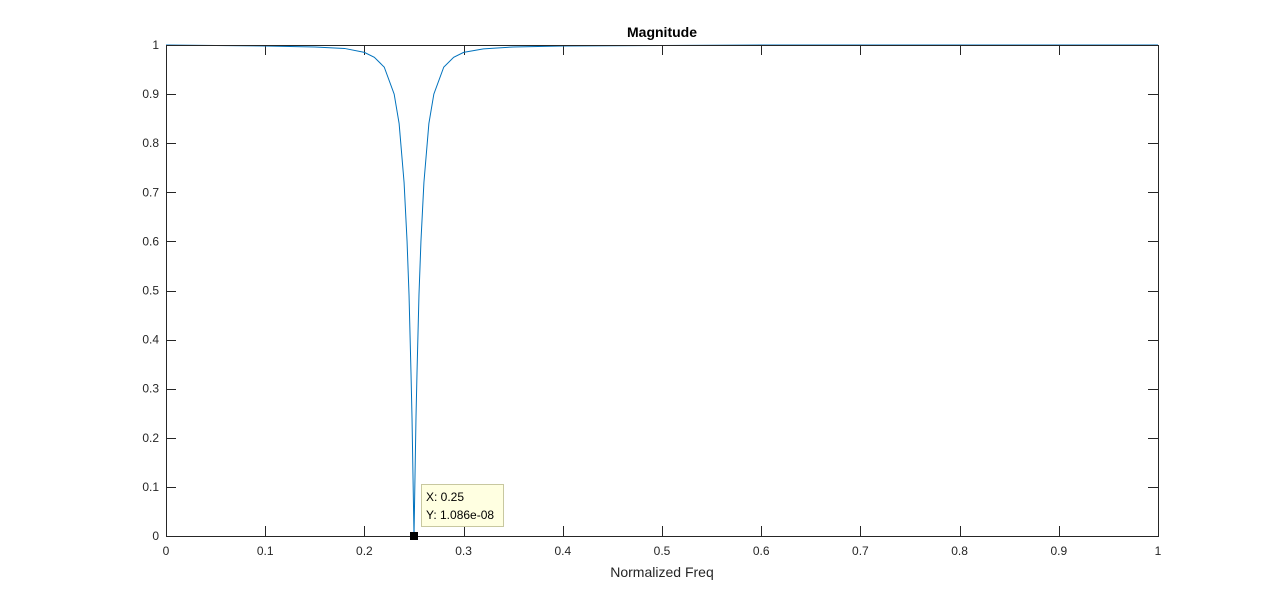 The image size is (1280, 602). Describe the element at coordinates (860, 551) in the screenshot. I see `x-tick-label: 0.7` at that location.